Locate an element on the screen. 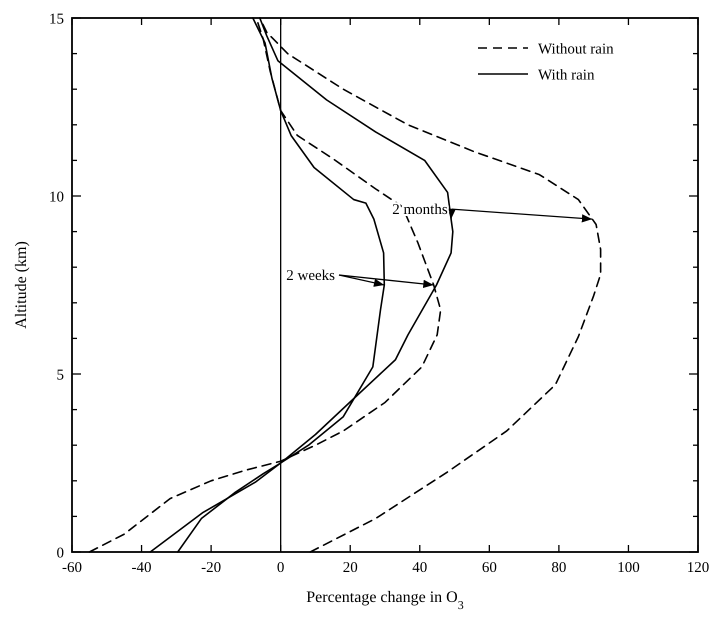 This screenshot has height=622, width=726. x-tick-label: 20 is located at coordinates (350, 568).